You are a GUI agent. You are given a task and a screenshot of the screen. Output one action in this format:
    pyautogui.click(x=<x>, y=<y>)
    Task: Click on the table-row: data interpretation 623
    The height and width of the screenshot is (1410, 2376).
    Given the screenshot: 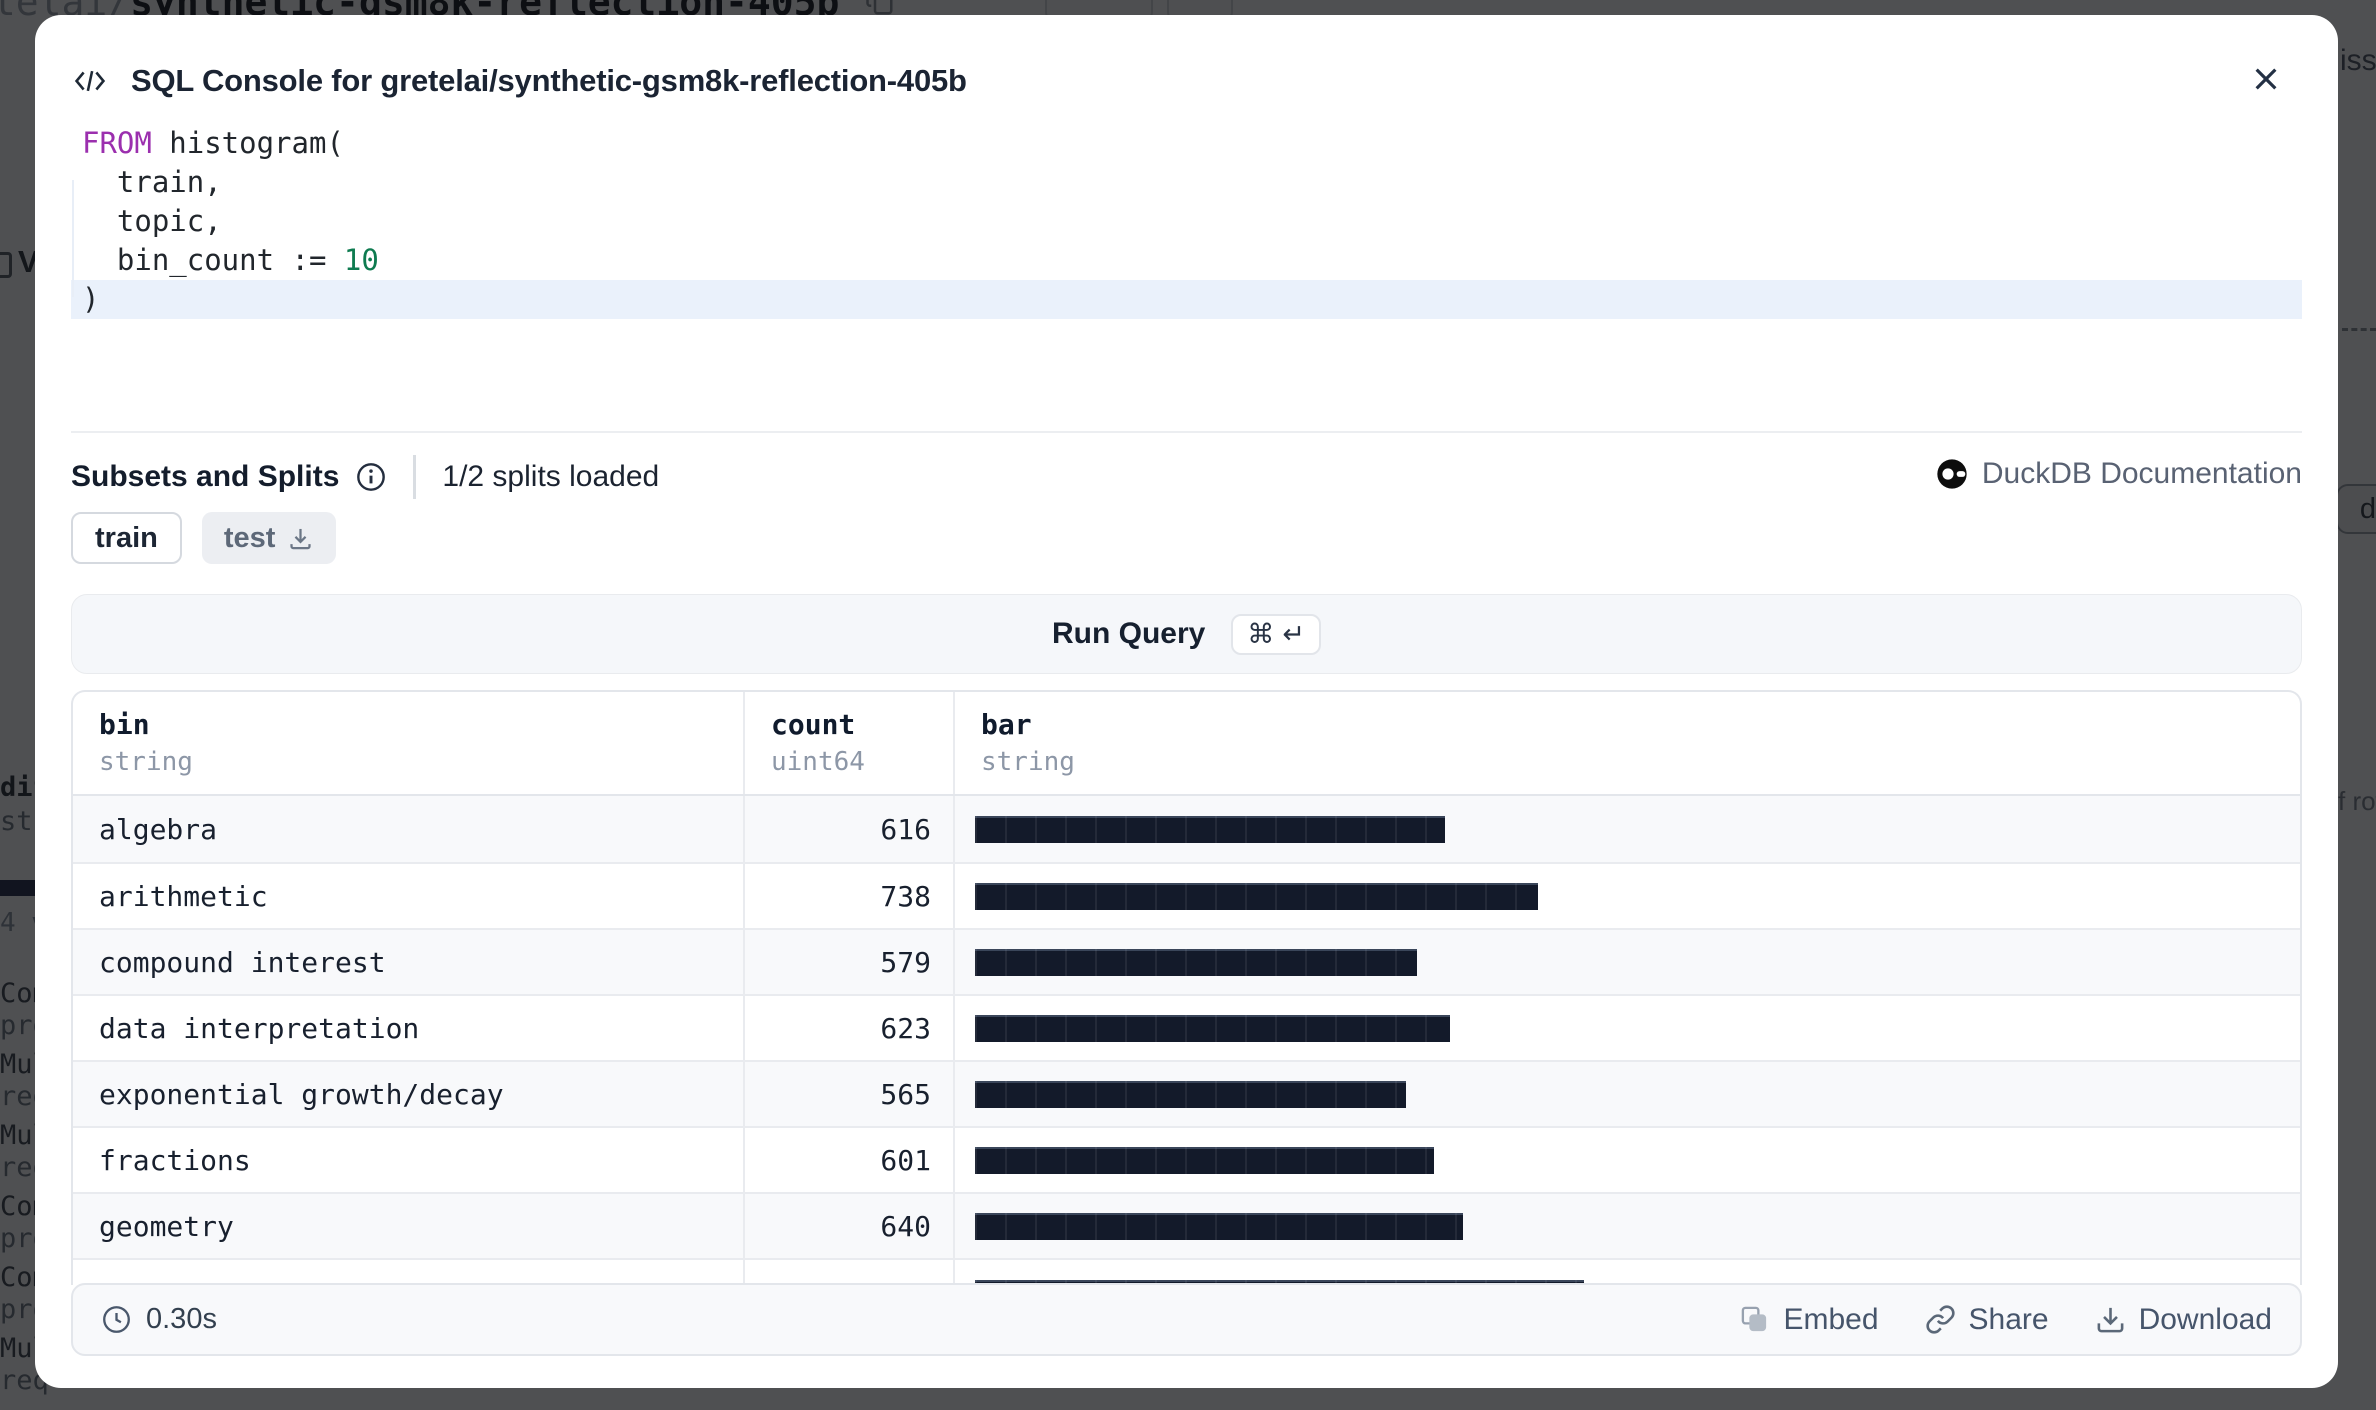 What is the action you would take?
    pyautogui.click(x=1186, y=1027)
    